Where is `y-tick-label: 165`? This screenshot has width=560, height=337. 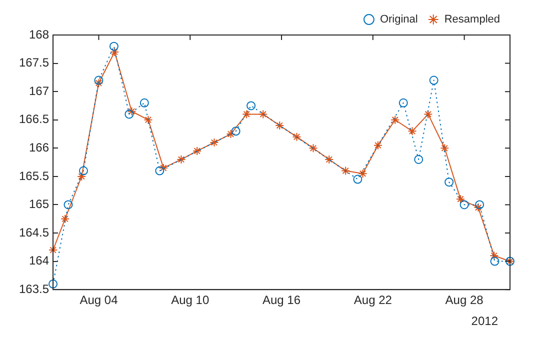
y-tick-label: 165 is located at coordinates (39, 204).